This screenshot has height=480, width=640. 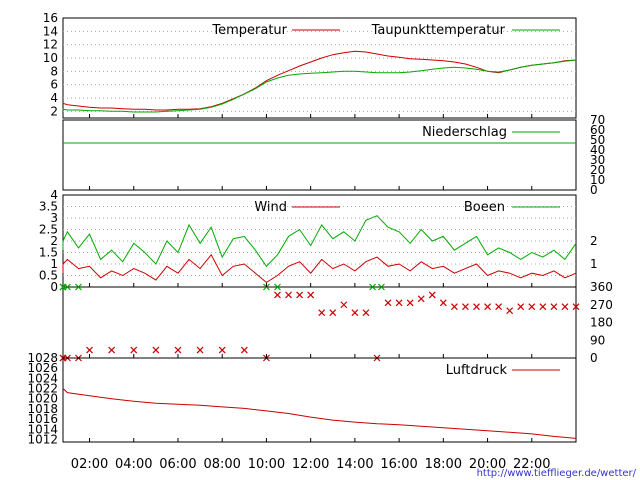 I want to click on y-tick-label: 12, so click(x=50, y=45).